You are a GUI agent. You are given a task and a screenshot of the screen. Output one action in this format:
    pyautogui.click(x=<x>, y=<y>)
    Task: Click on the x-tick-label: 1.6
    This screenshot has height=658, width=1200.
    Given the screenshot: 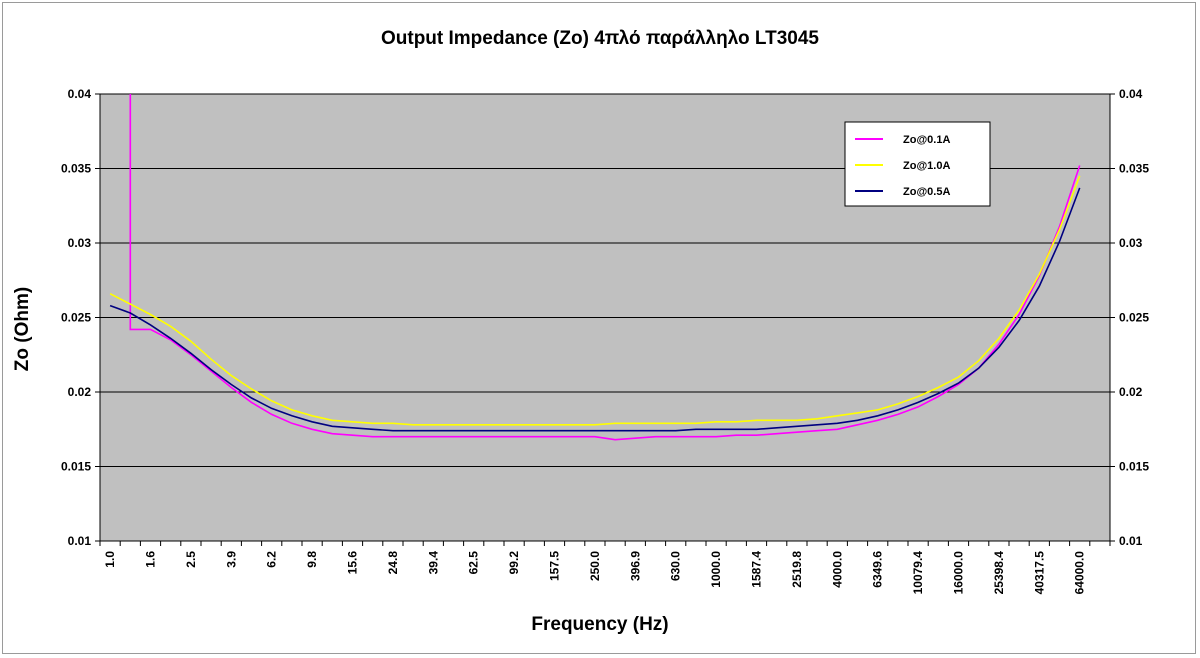 What is the action you would take?
    pyautogui.click(x=151, y=559)
    